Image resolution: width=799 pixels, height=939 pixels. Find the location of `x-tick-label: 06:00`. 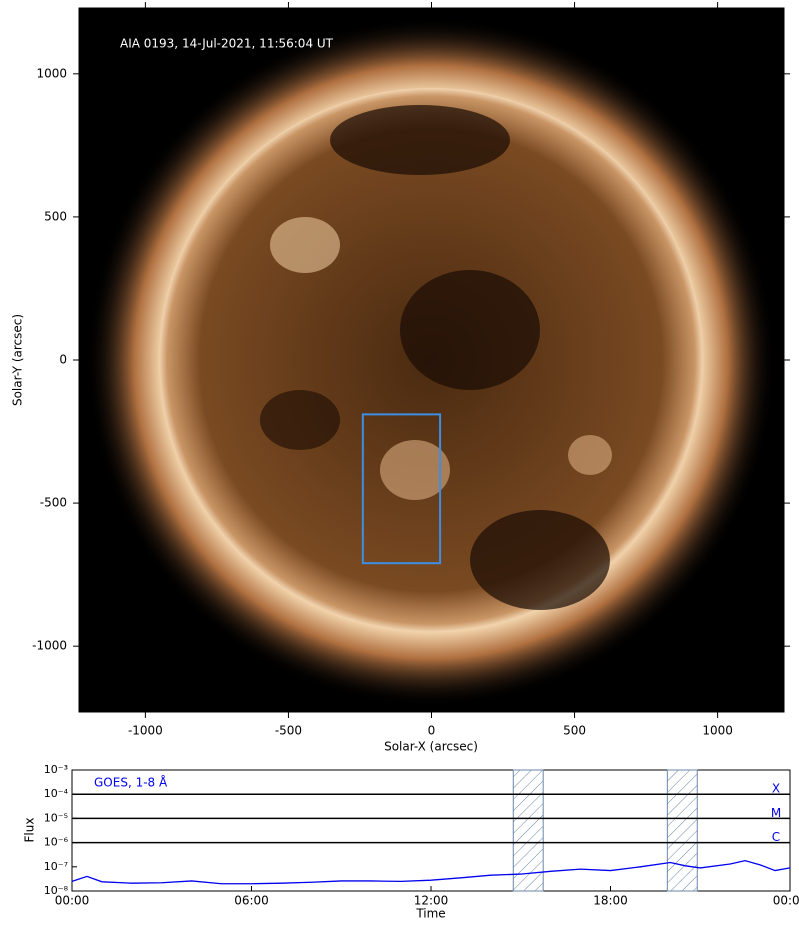

x-tick-label: 06:00 is located at coordinates (251, 901).